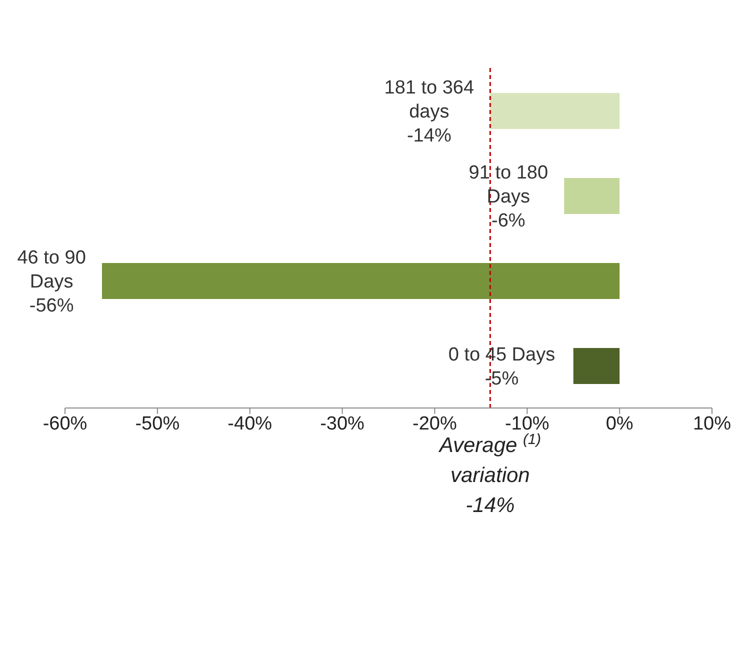 This screenshot has height=659, width=738. Describe the element at coordinates (712, 423) in the screenshot. I see `x-tick-label: 10%` at that location.